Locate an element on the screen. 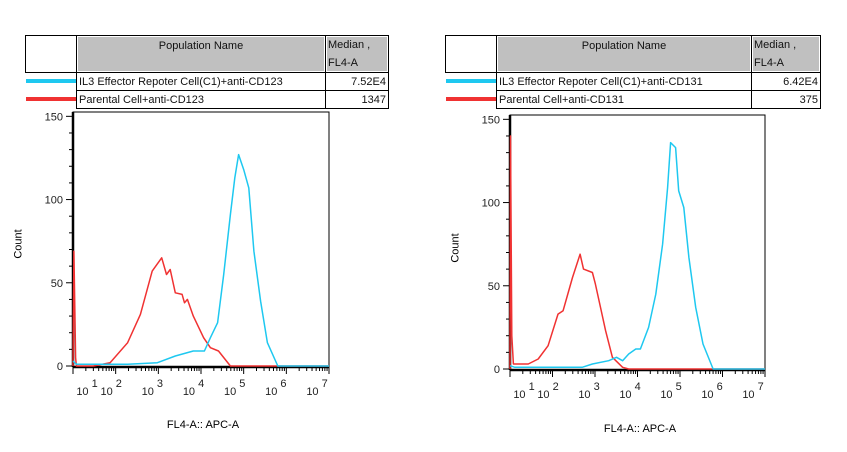 Image resolution: width=847 pixels, height=452 pixels. x-tick-label: 10⁶ is located at coordinates (275, 388).